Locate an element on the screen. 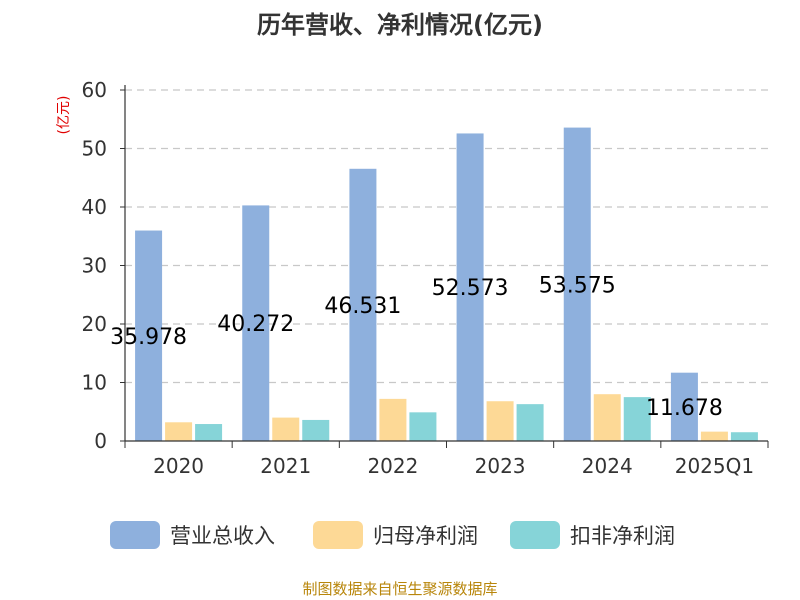 The width and height of the screenshot is (800, 600). y-axis-unit: (亿元) is located at coordinates (64, 115).